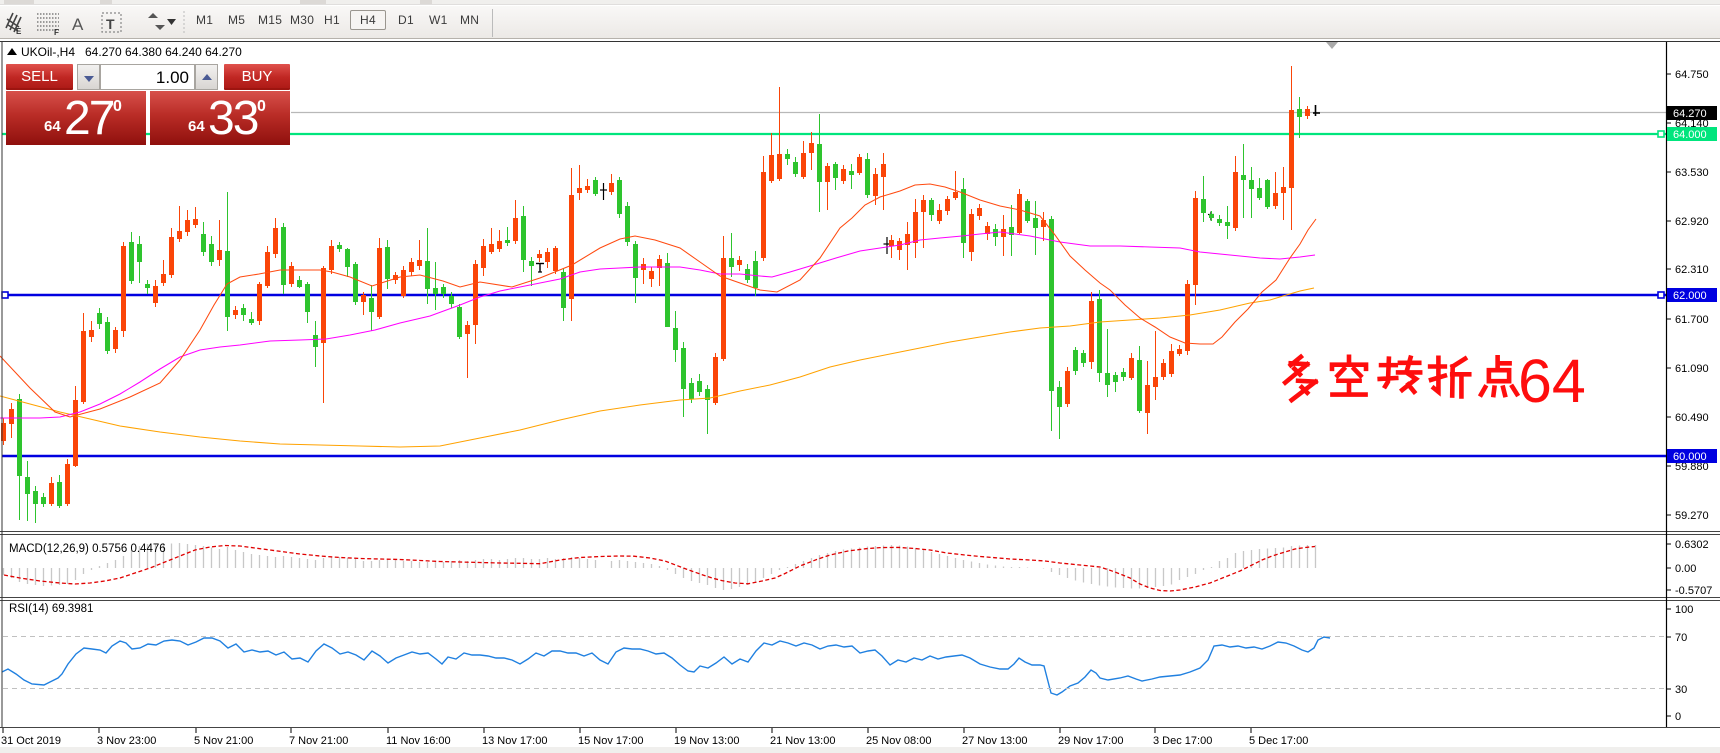 The width and height of the screenshot is (1720, 753). What do you see at coordinates (19, 31) in the screenshot?
I see `svg-text: E` at bounding box center [19, 31].